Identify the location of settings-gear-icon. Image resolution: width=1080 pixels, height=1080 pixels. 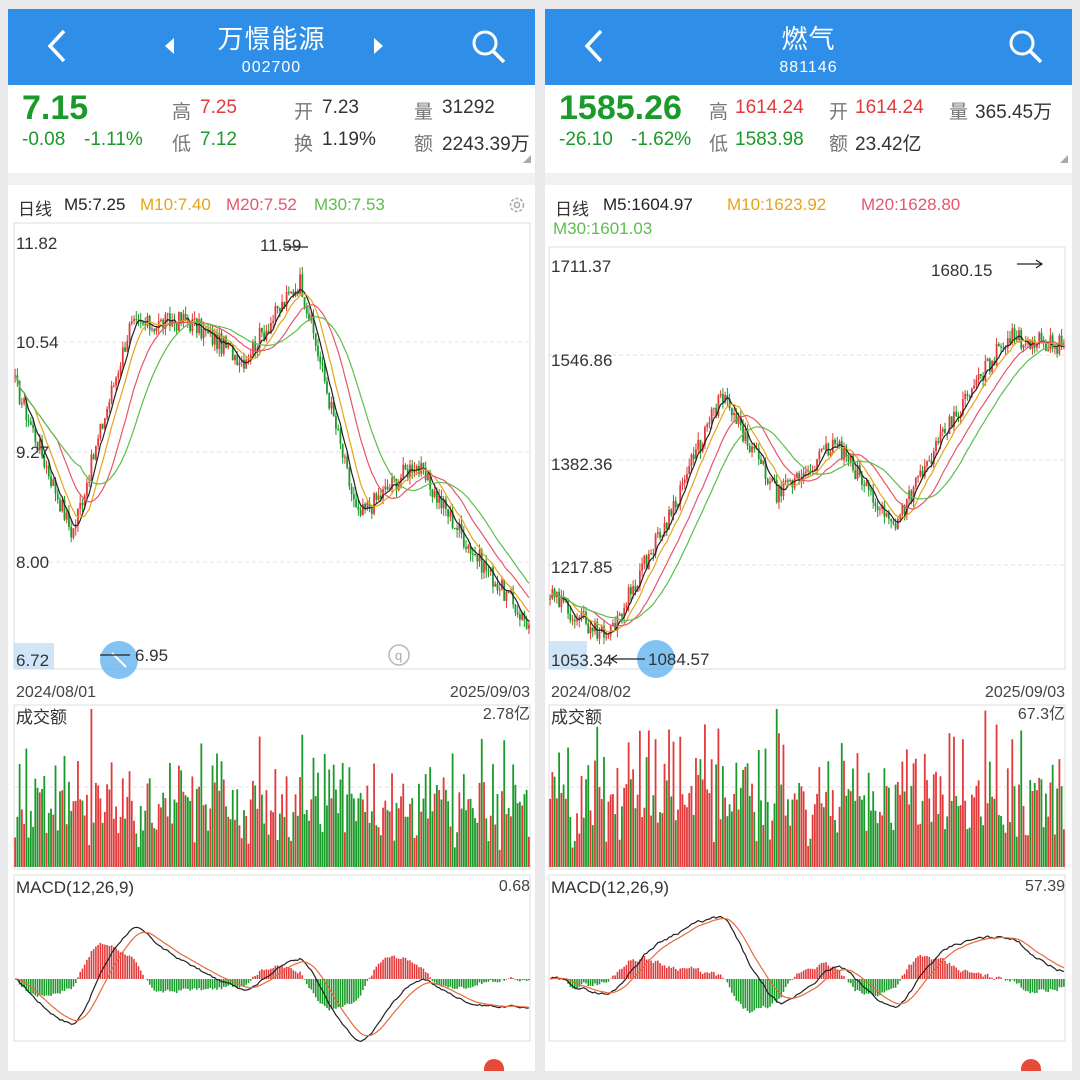
(517, 205).